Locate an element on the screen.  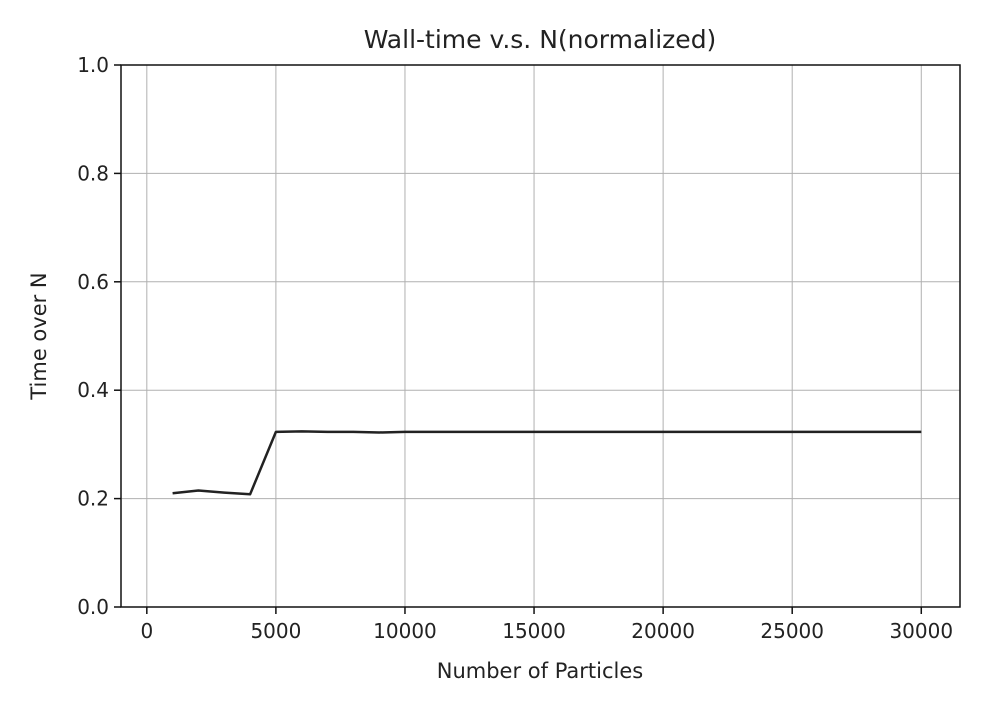
x-tick-label: 0 is located at coordinates (146, 631).